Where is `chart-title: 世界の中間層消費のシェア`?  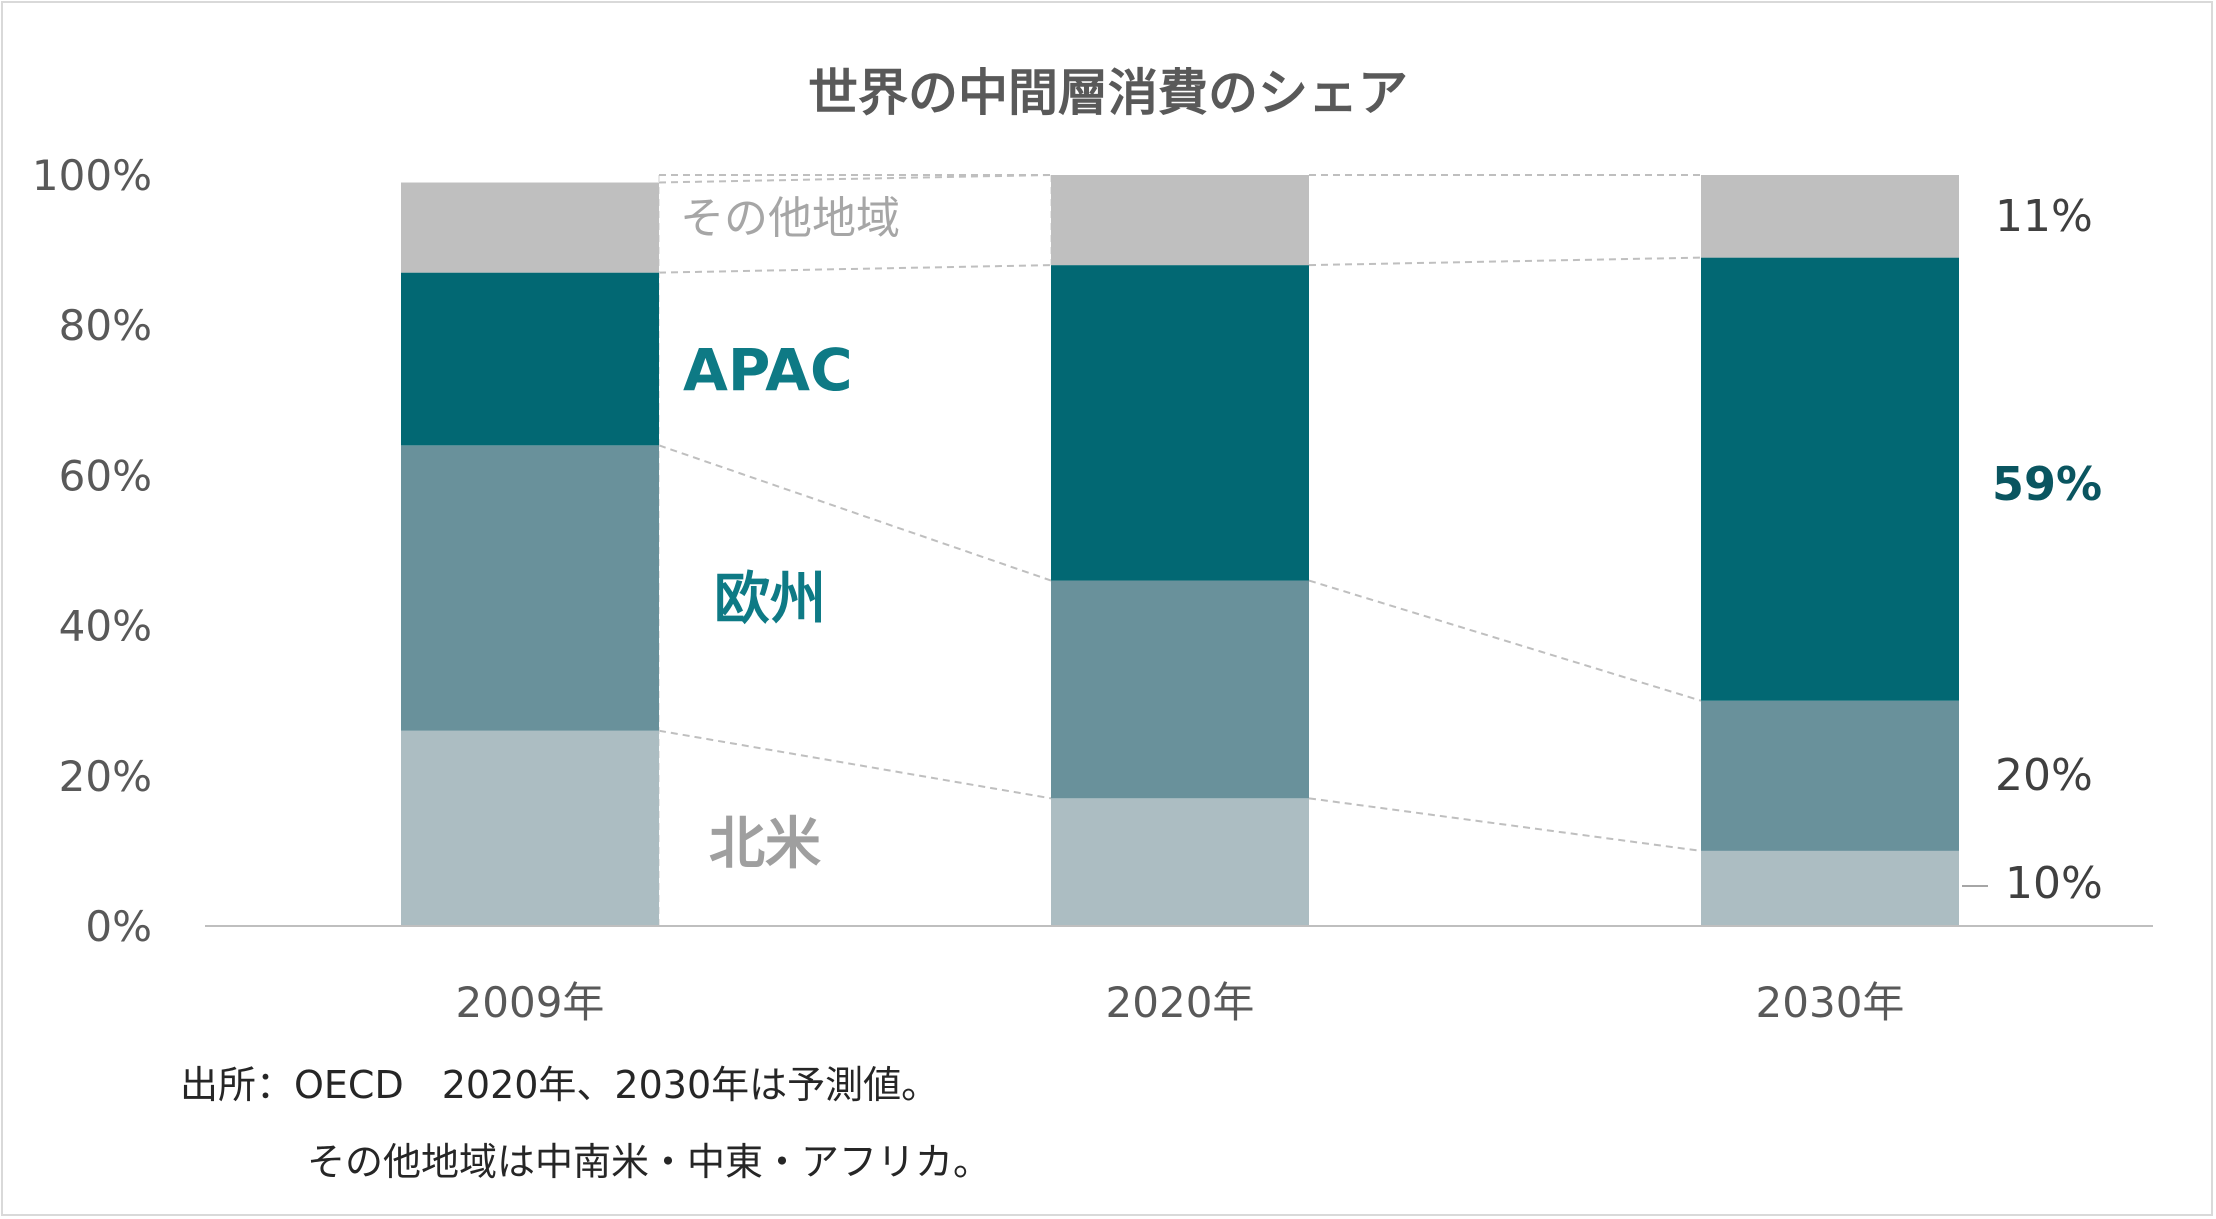 chart-title: 世界の中間層消費のシェア is located at coordinates (1108, 93).